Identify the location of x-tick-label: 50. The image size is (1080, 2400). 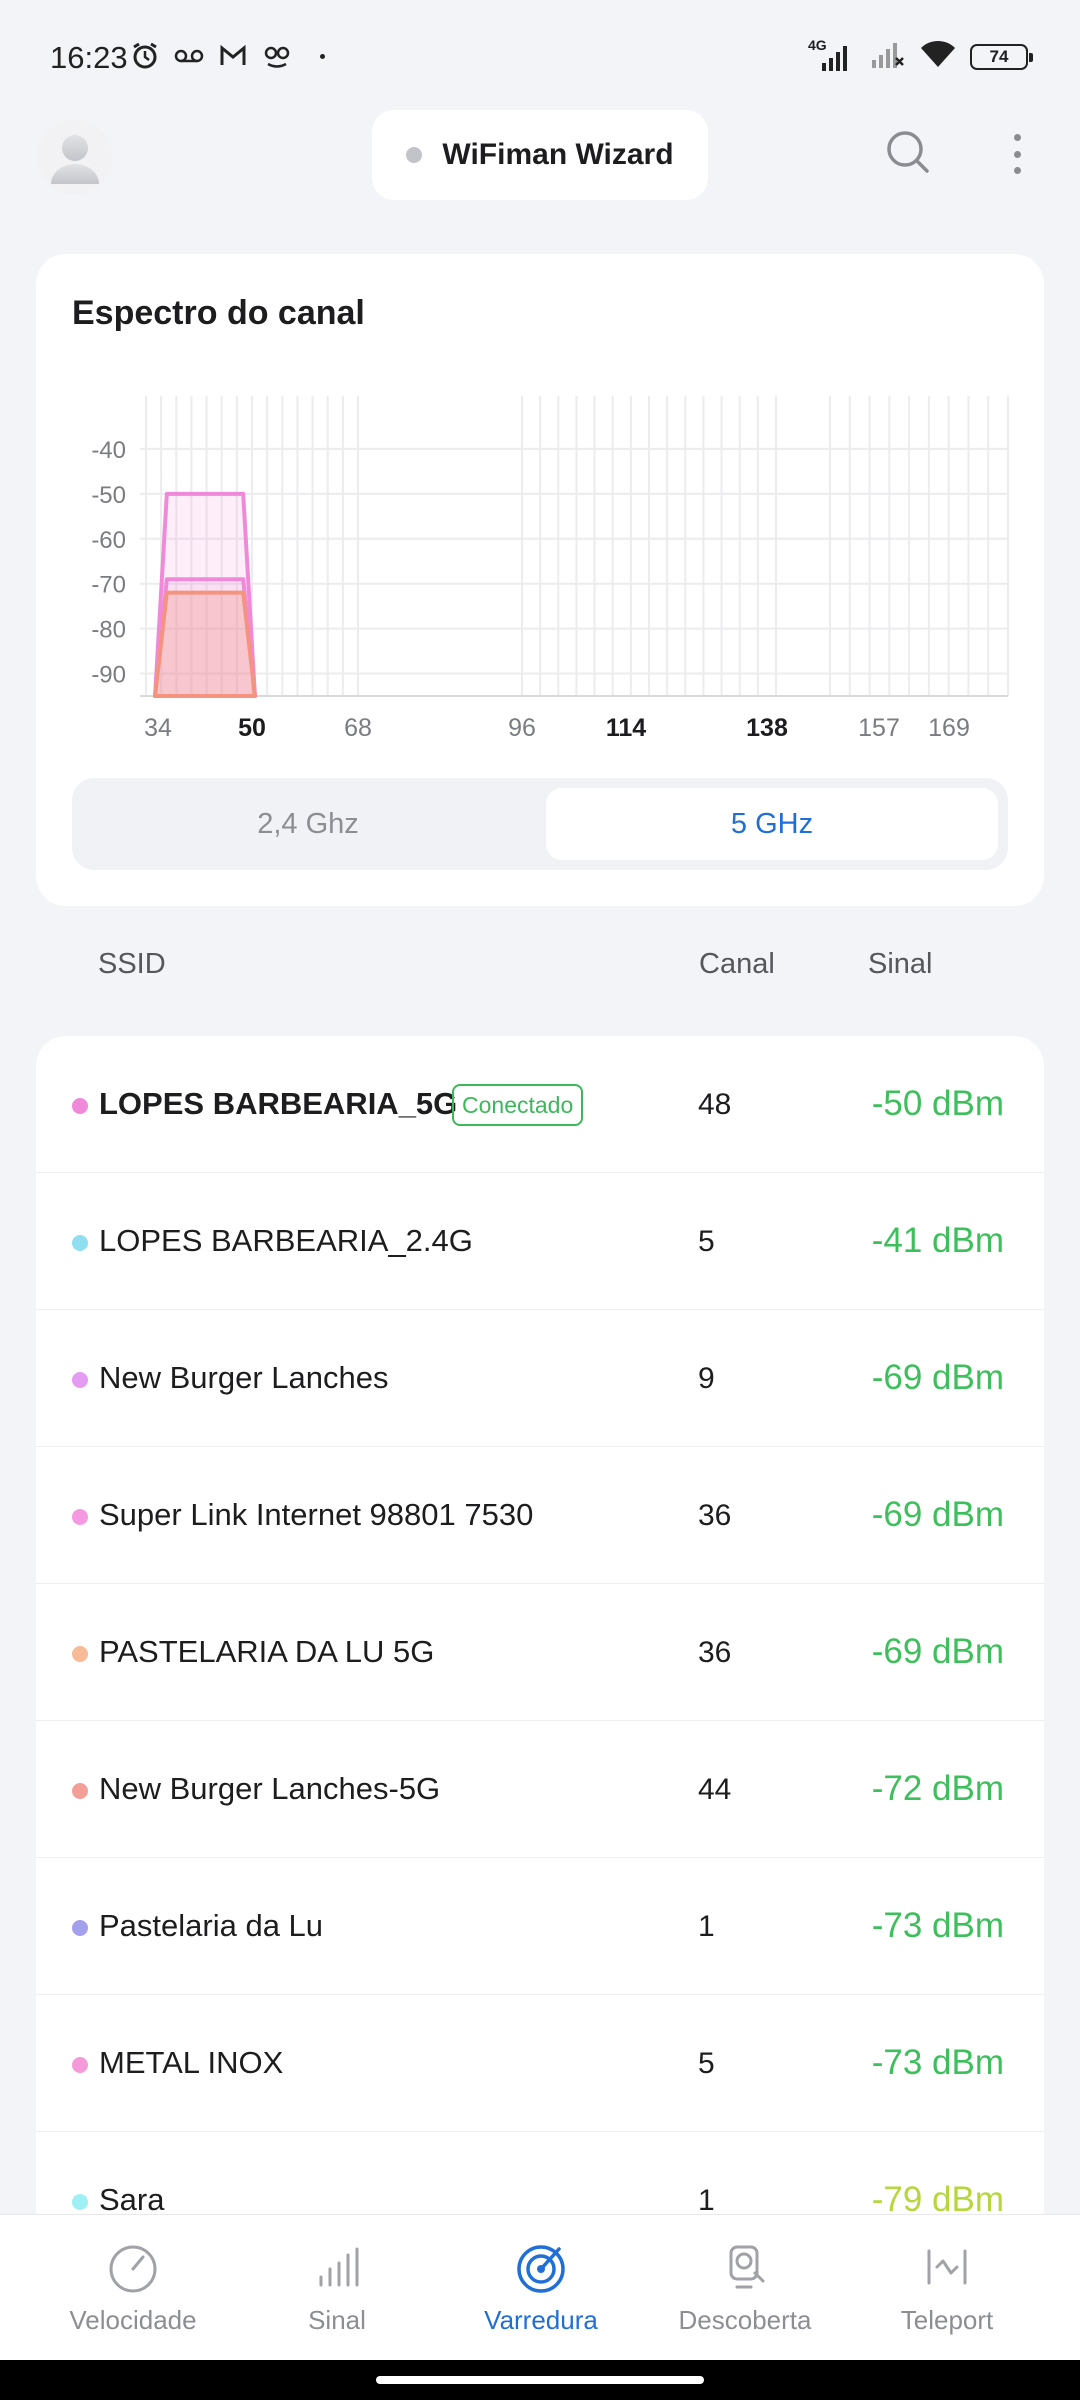
(252, 728).